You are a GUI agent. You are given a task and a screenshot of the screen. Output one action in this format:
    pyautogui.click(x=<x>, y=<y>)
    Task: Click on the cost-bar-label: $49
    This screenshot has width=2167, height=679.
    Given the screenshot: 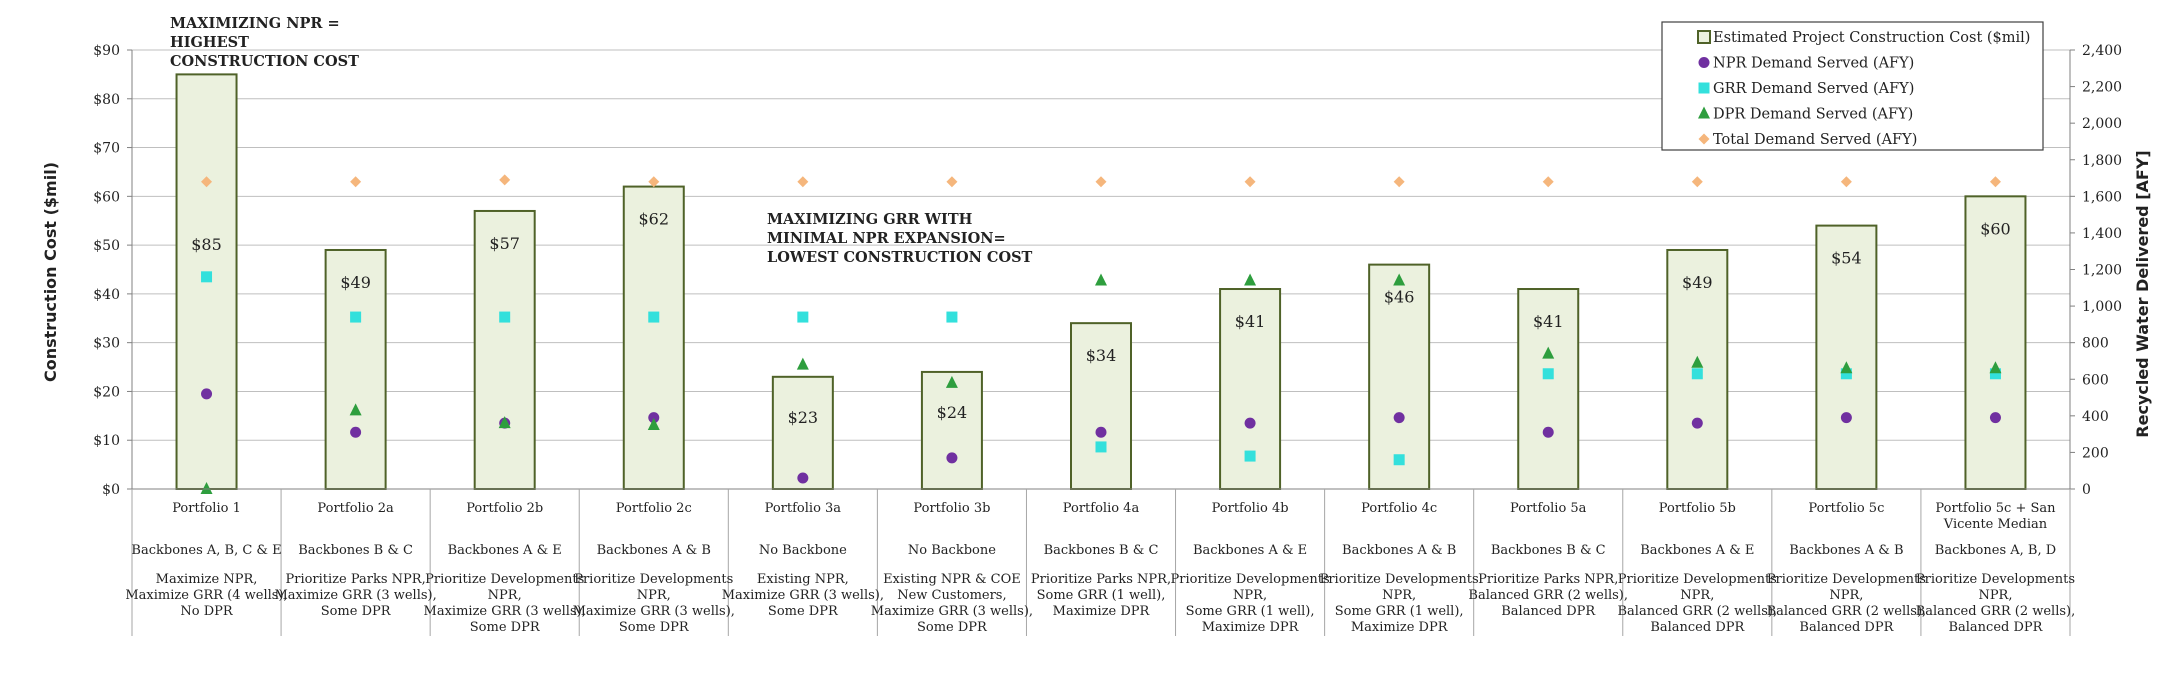 What is the action you would take?
    pyautogui.click(x=355, y=282)
    